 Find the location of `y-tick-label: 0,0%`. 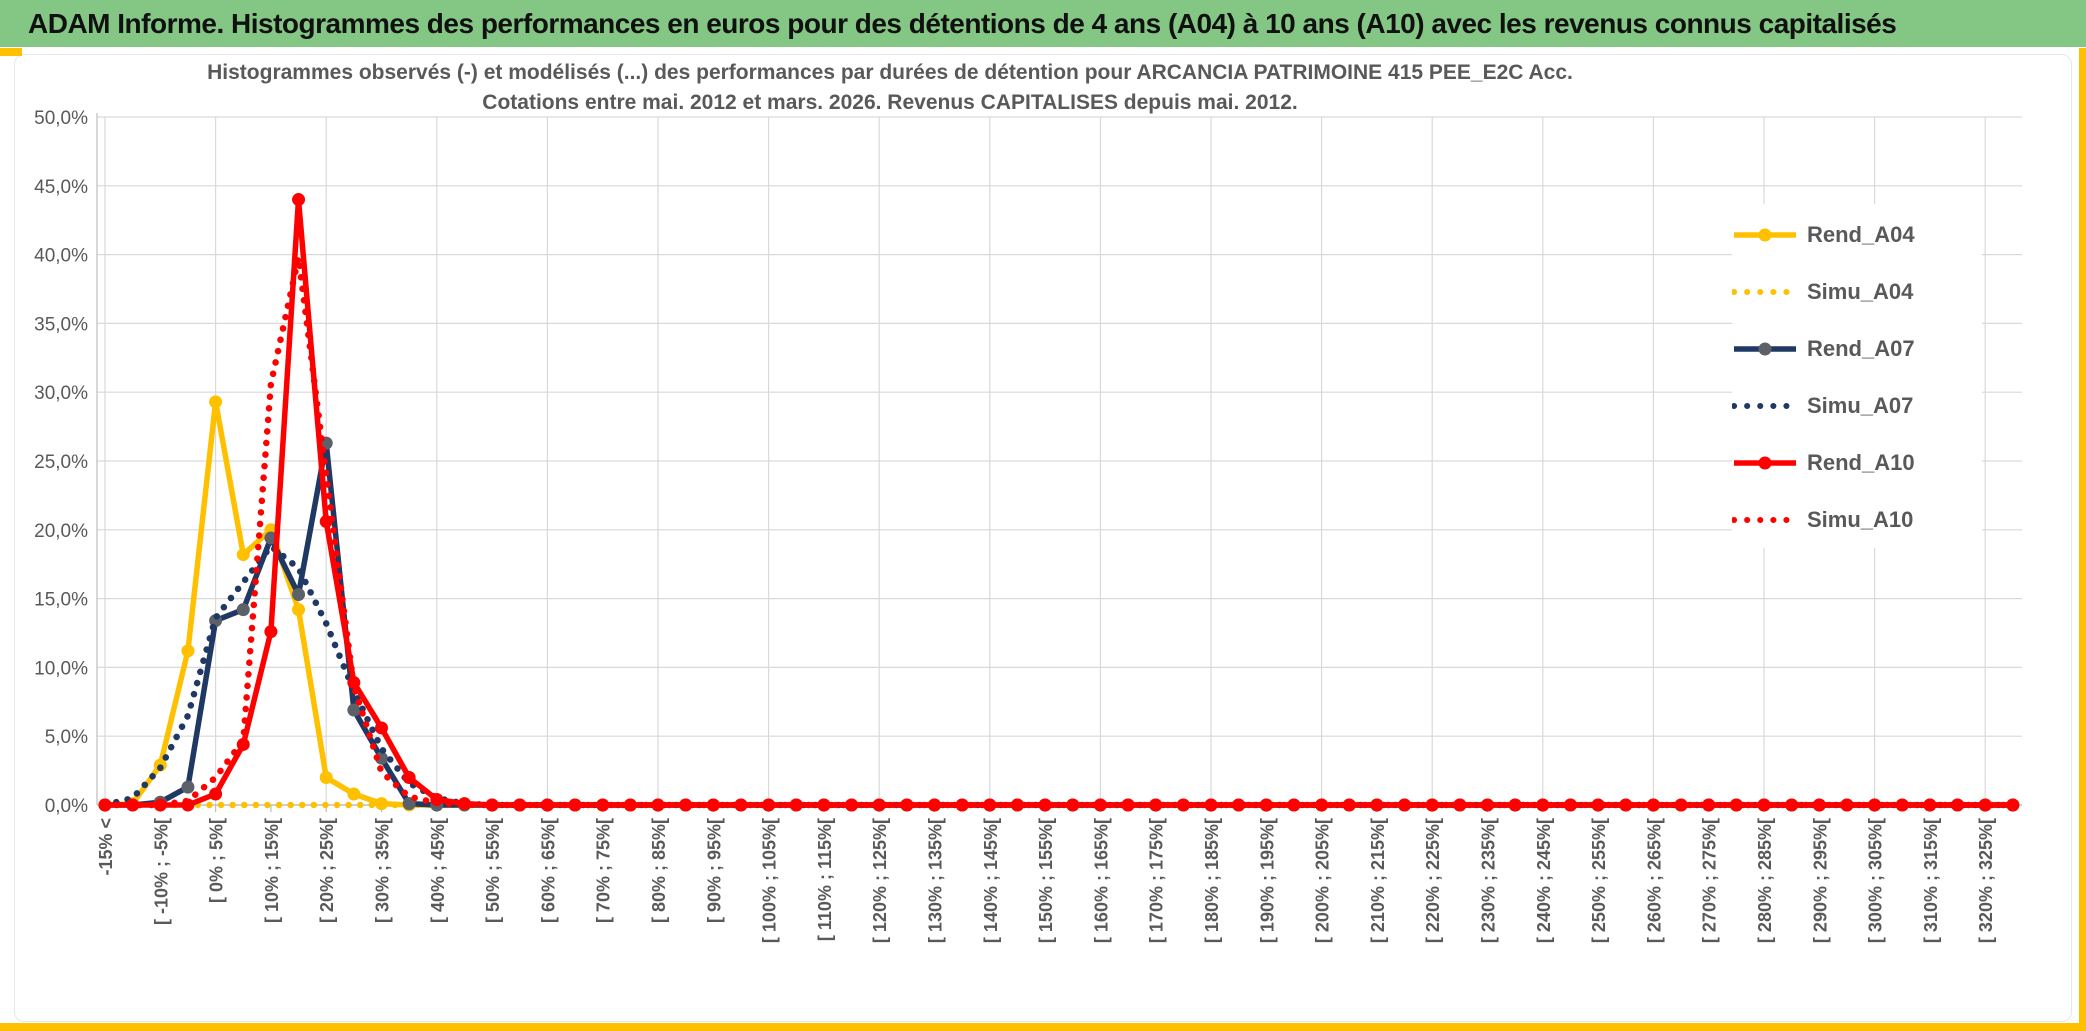

y-tick-label: 0,0% is located at coordinates (66, 806).